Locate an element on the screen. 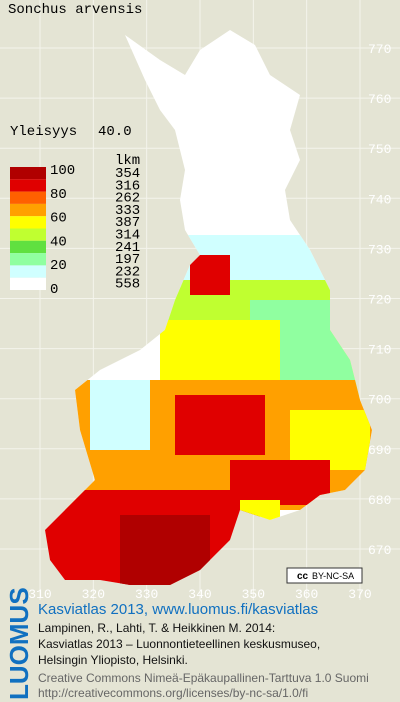 The height and width of the screenshot is (702, 400). badge-text: BY-NC-SA is located at coordinates (333, 576).